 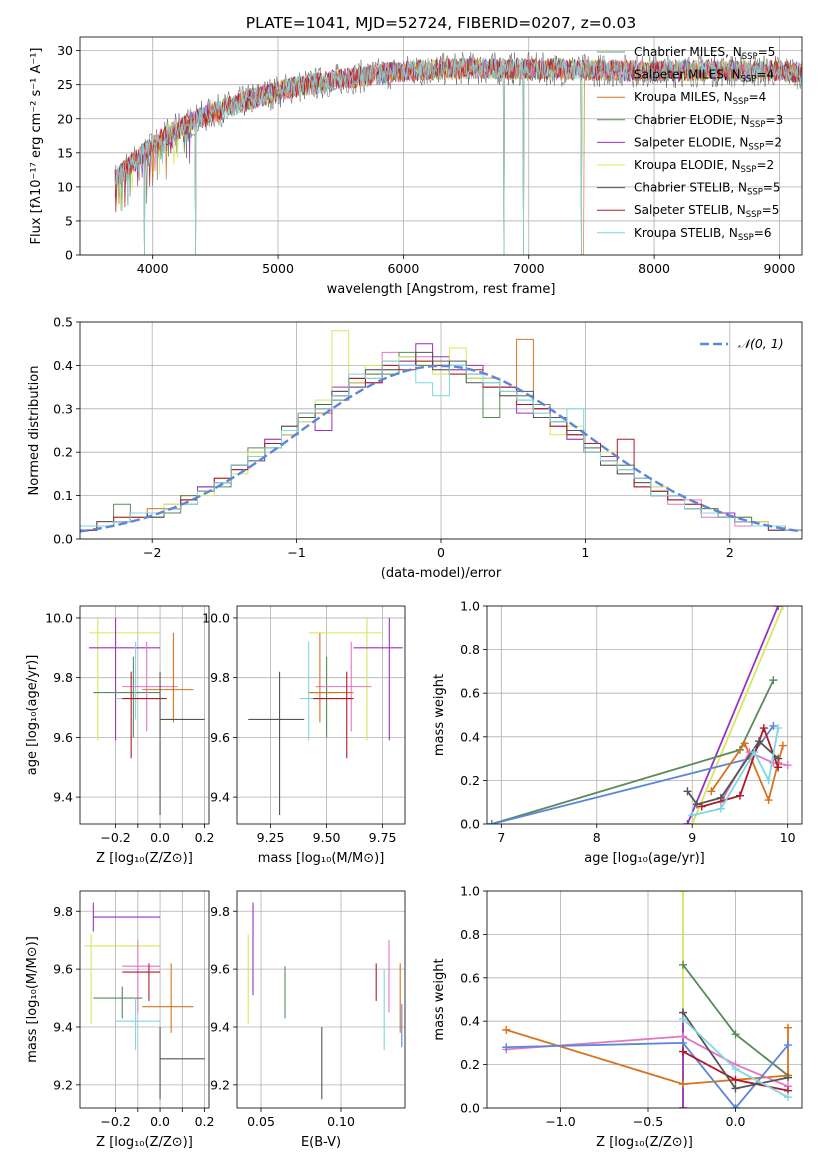 What do you see at coordinates (32, 999) in the screenshot?
I see `y-axis-label: mass [log₁₀(M/M⊙)]` at bounding box center [32, 999].